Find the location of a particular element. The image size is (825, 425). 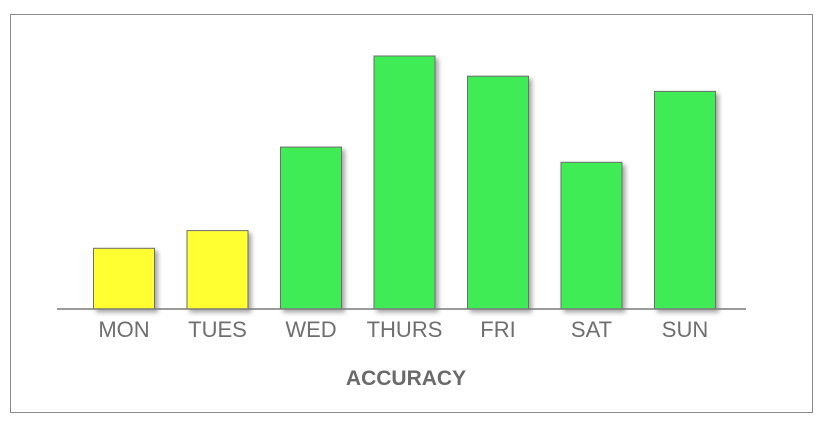

bar-sat is located at coordinates (591, 235).